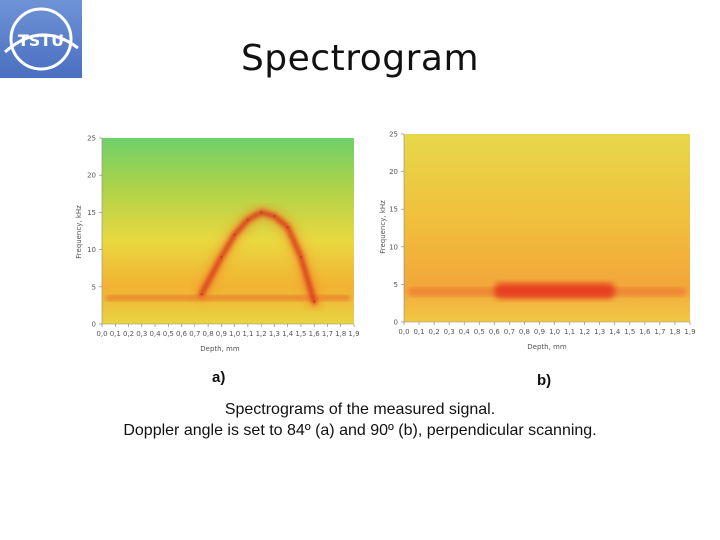  I want to click on panel-label-b: b), so click(544, 380).